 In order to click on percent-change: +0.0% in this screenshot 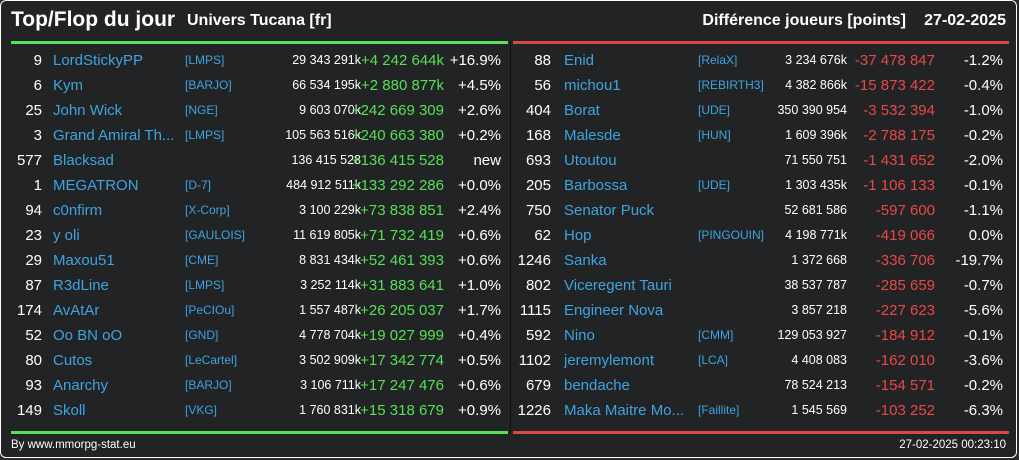, I will do `click(479, 185)`.